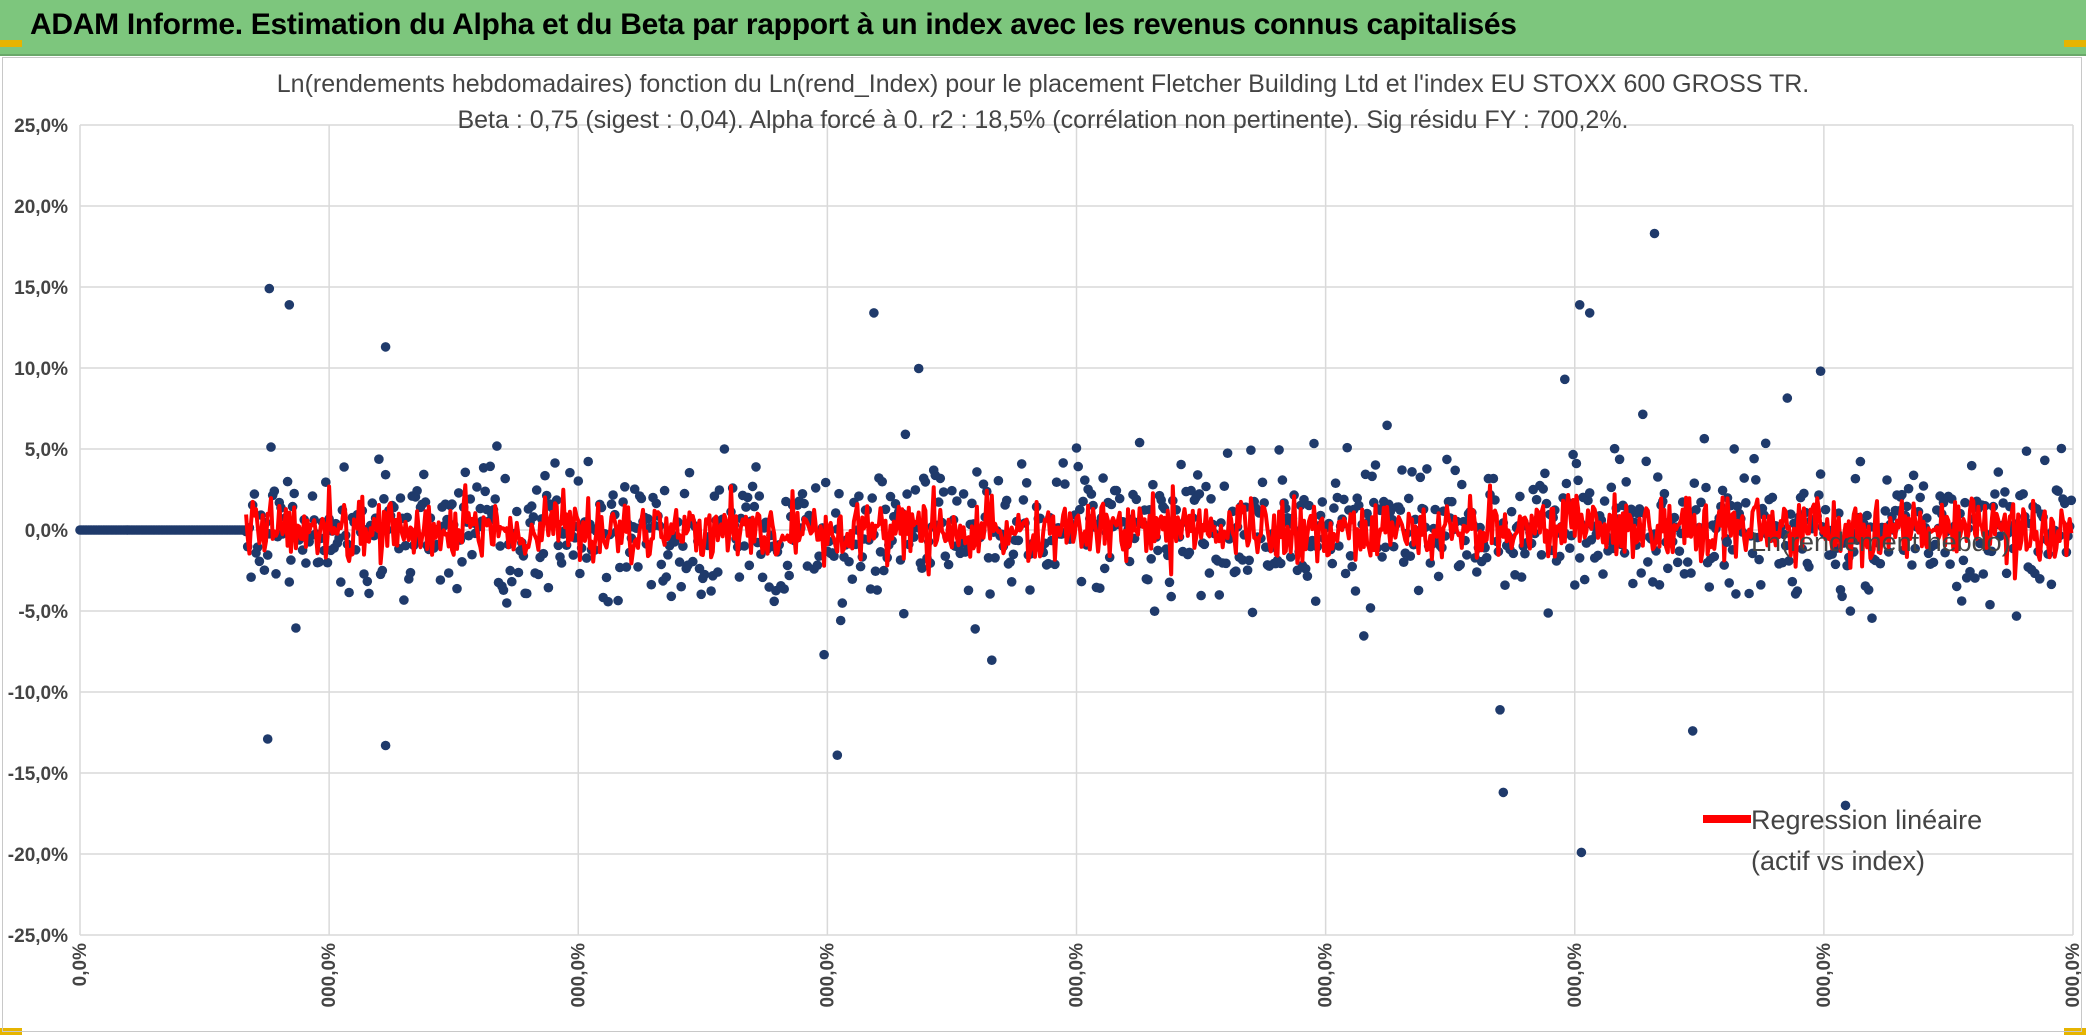 This screenshot has width=2086, height=1035. What do you see at coordinates (1881, 542) in the screenshot?
I see `legend-scatter-label: Ln(rendement hebdo)` at bounding box center [1881, 542].